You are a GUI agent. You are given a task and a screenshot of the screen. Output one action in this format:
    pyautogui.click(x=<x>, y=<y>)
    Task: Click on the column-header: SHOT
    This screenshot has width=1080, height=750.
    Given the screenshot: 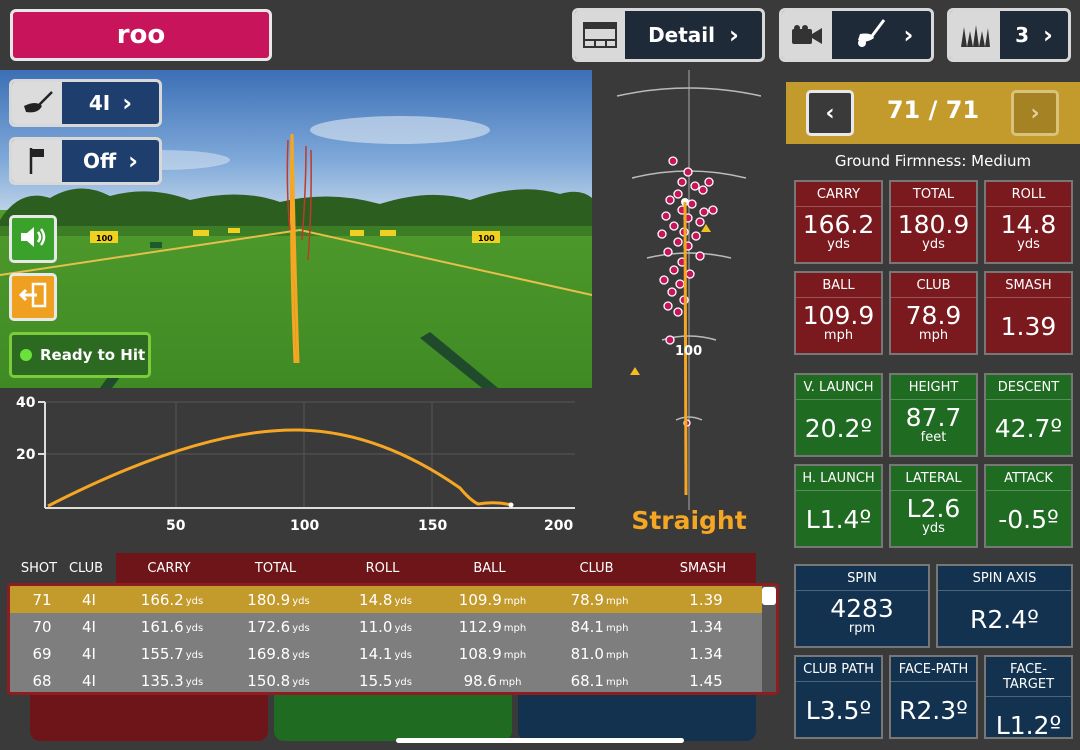 What is the action you would take?
    pyautogui.click(x=39, y=568)
    